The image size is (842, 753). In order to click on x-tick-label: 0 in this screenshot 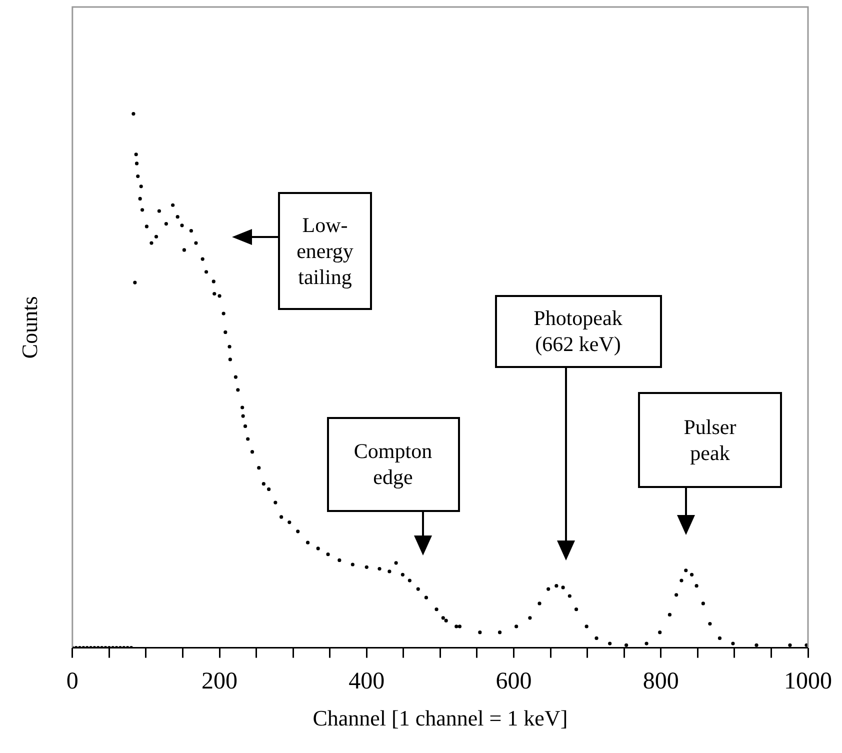, I will do `click(72, 681)`.